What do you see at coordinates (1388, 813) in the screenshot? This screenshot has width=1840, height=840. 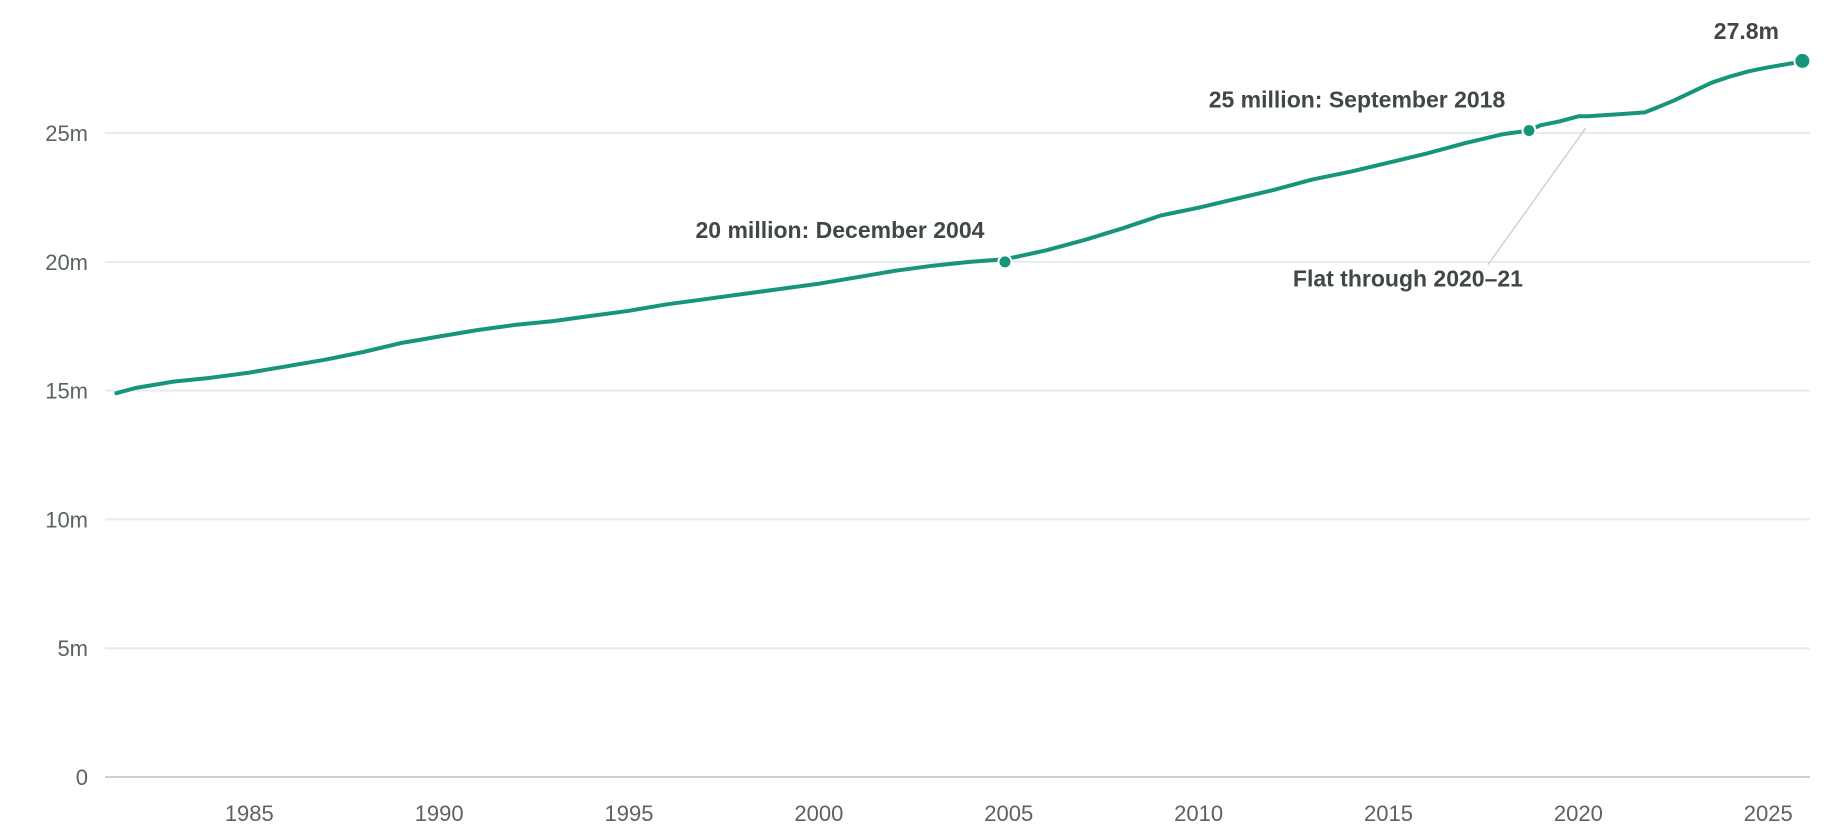 I see `x-tick-label: 2015` at bounding box center [1388, 813].